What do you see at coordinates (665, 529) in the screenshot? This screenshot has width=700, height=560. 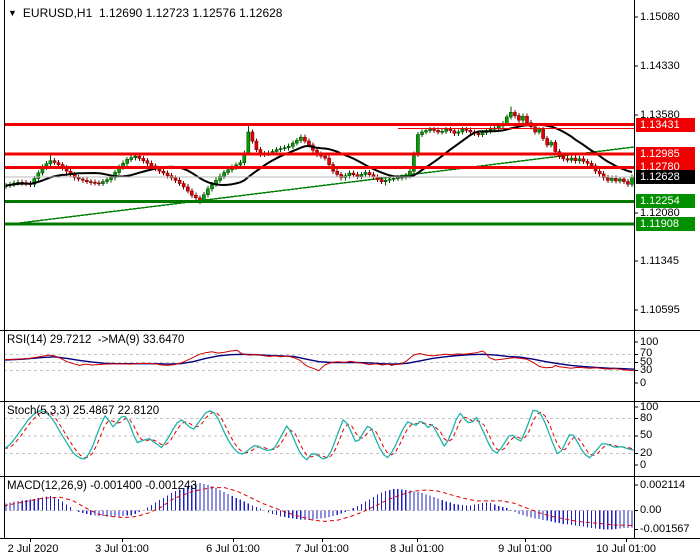 I see `macd-tick: -0.001567` at bounding box center [665, 529].